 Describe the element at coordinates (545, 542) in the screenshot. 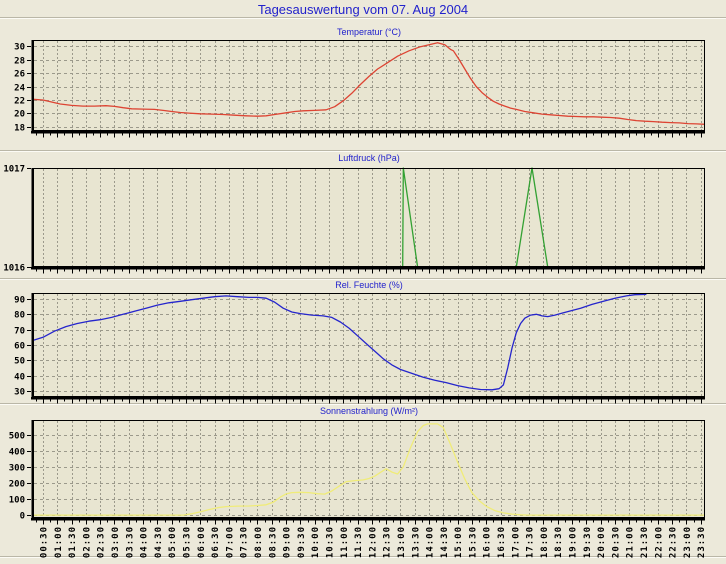

I see `x-tick-label: 18:00` at that location.